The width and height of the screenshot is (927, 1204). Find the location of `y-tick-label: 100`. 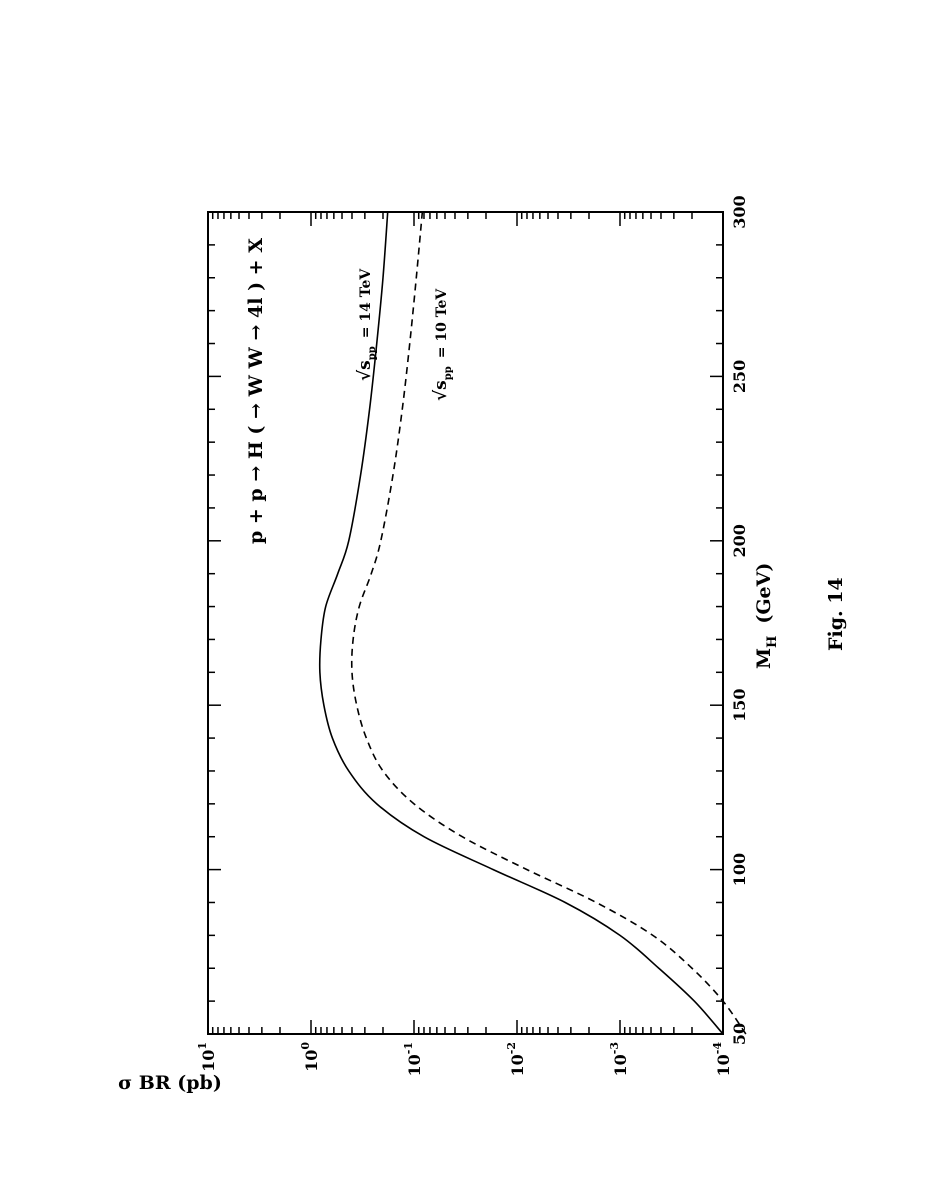

y-tick-label: 100 is located at coordinates (310, 1057).